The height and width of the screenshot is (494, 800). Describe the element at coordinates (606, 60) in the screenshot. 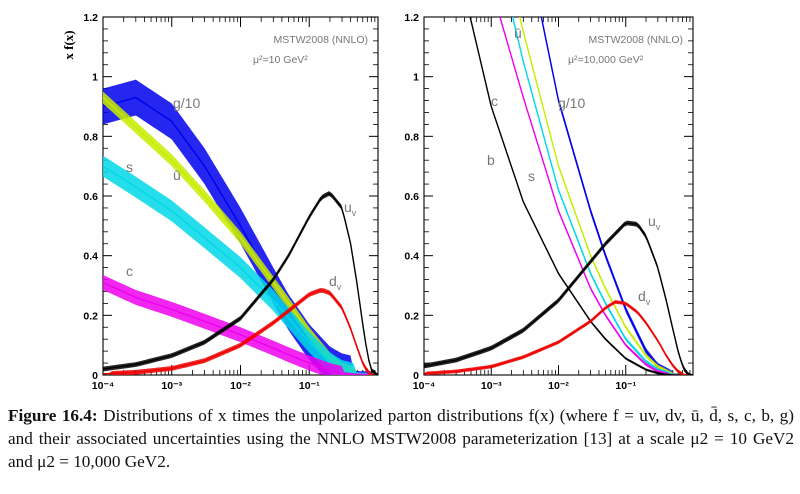

I see `chart-subtitle: μ²=10,000 GeV²` at that location.